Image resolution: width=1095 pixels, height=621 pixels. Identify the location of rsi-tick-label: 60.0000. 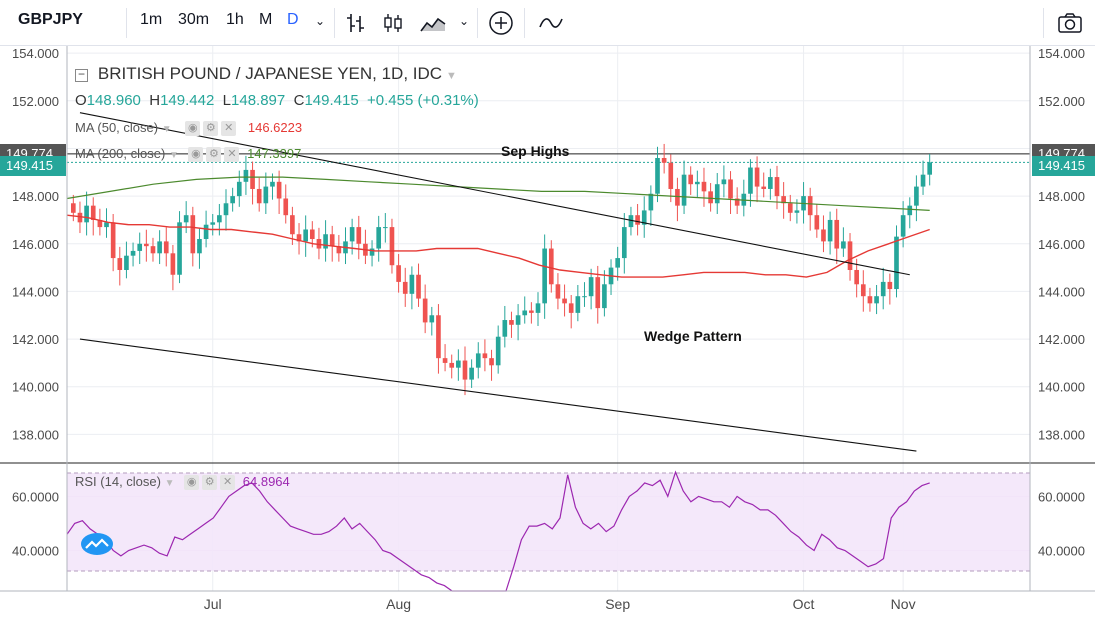
(1061, 496).